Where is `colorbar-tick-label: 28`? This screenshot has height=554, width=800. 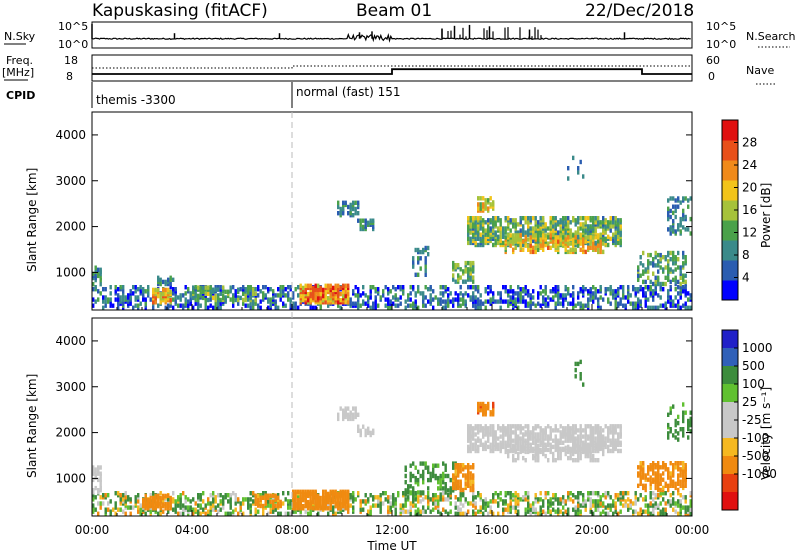
colorbar-tick-label: 28 is located at coordinates (749, 143).